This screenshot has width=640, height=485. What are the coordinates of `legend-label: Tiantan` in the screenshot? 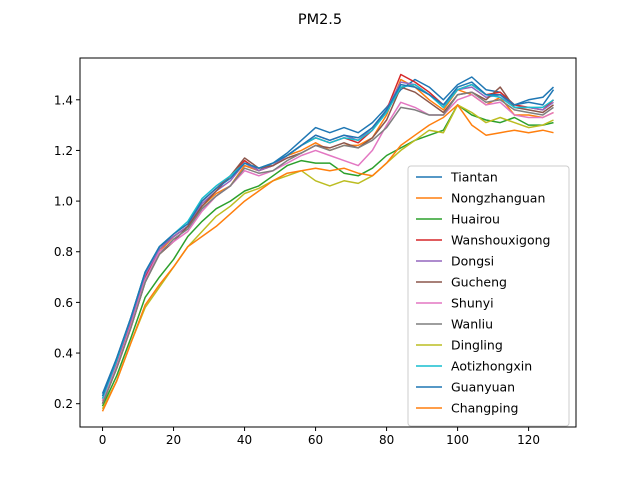 It's located at (474, 177).